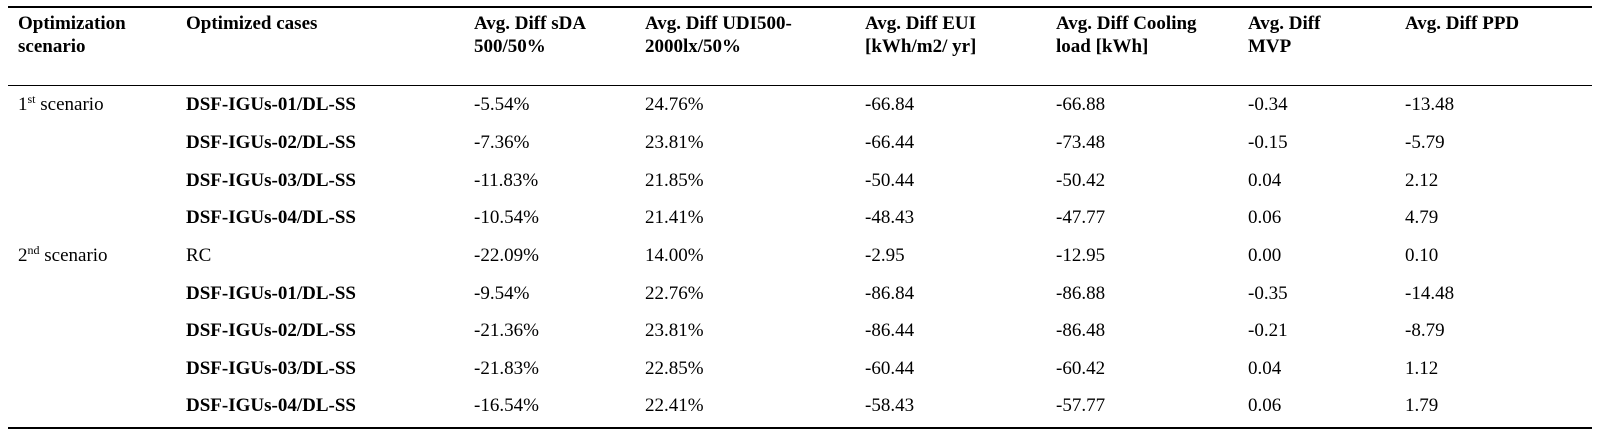  What do you see at coordinates (506, 330) in the screenshot?
I see `sda-cell: -21.36%` at bounding box center [506, 330].